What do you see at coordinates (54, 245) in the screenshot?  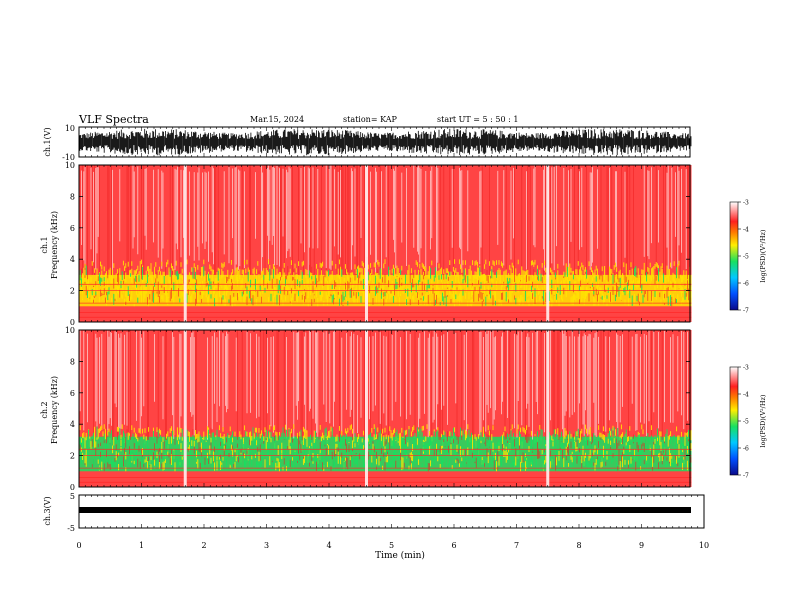 I see `ch1-spectrogram-ylabel-freq: Frequency (kHz)` at bounding box center [54, 245].